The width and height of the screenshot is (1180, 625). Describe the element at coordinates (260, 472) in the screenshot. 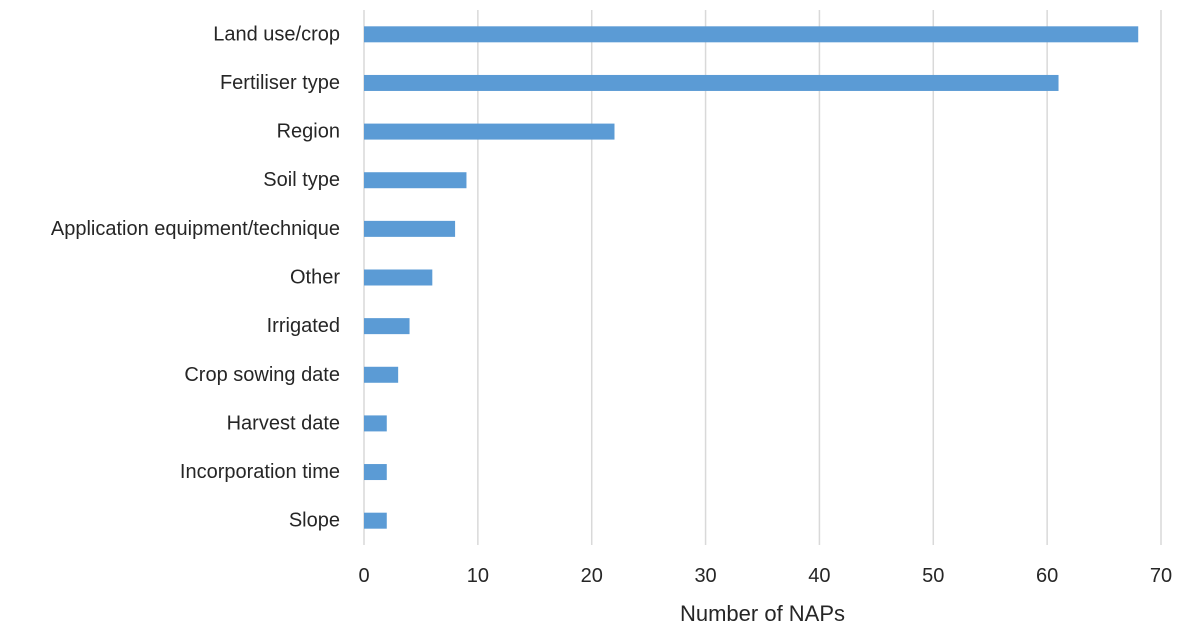

I see `category-label-9: Incorporation time` at that location.